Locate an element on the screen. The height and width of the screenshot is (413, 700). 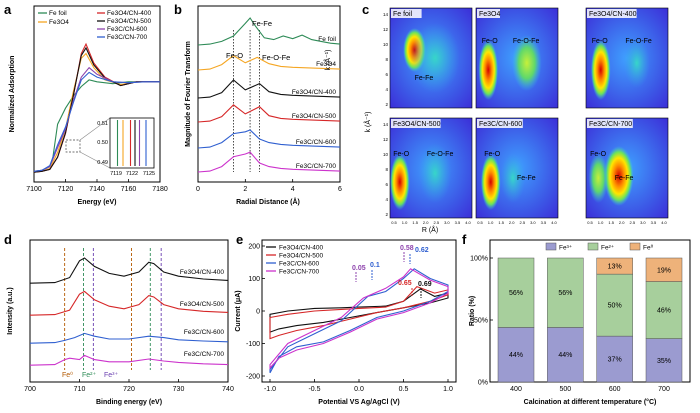
panel-b-frame is located at coordinates (269, 94).